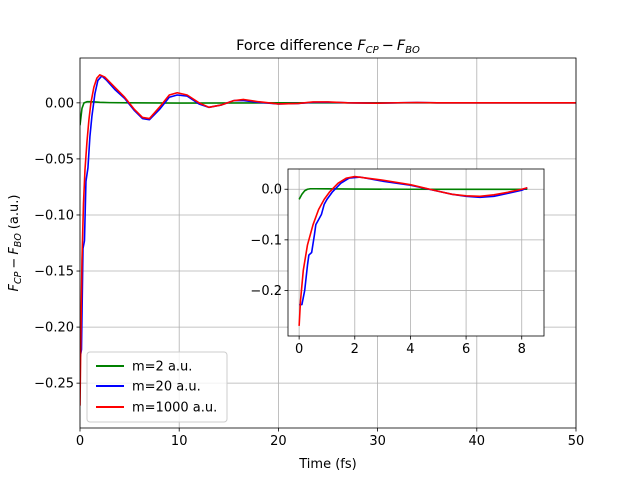 The width and height of the screenshot is (640, 480). Describe the element at coordinates (18, 277) in the screenshot. I see `ylabel-sub-cp: CP` at that location.